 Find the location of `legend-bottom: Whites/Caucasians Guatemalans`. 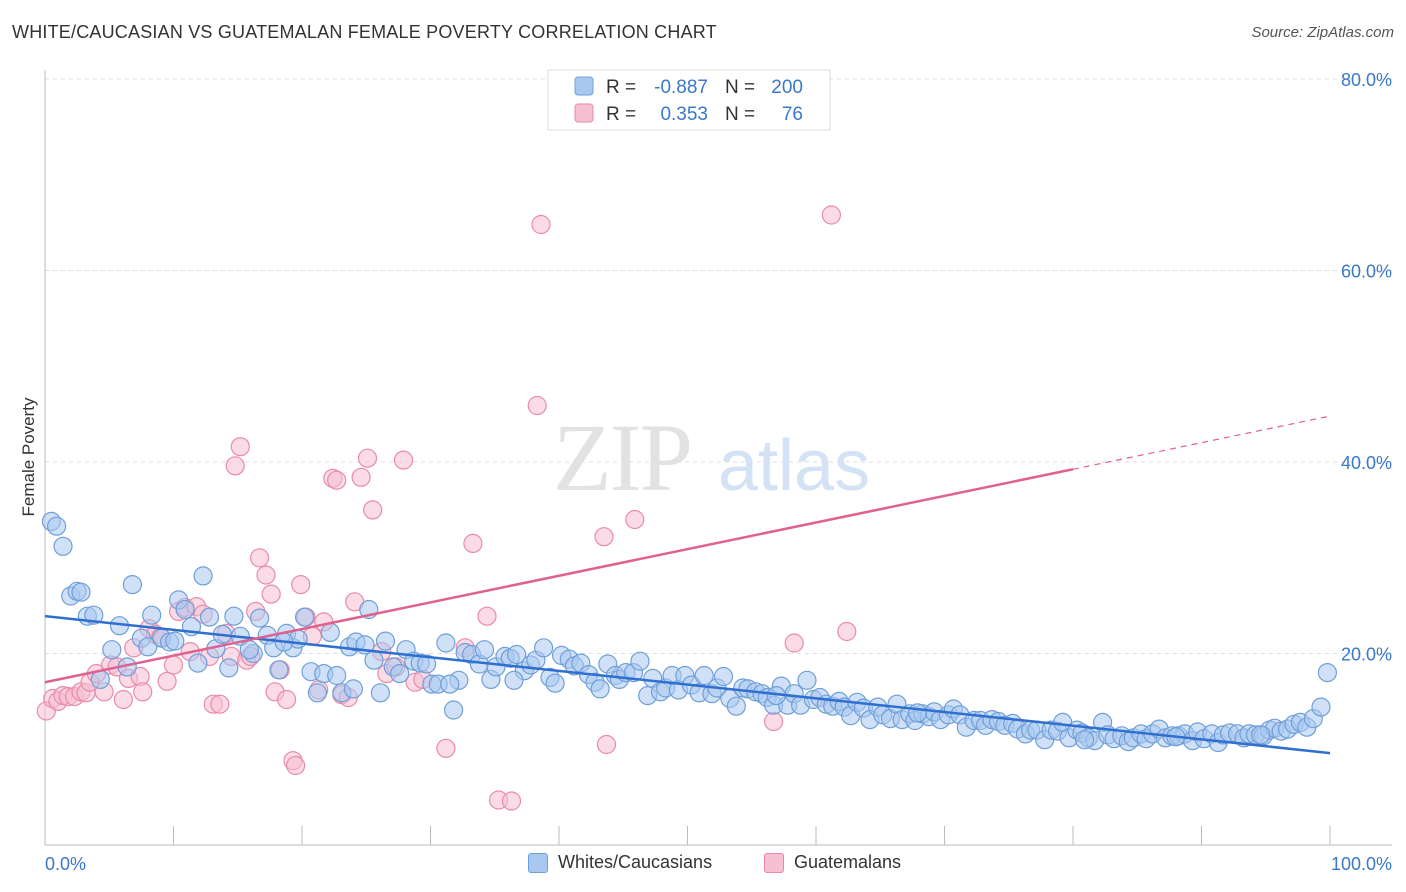

legend-bottom: Whites/Caucasians Guatemalans is located at coordinates (703, 865).